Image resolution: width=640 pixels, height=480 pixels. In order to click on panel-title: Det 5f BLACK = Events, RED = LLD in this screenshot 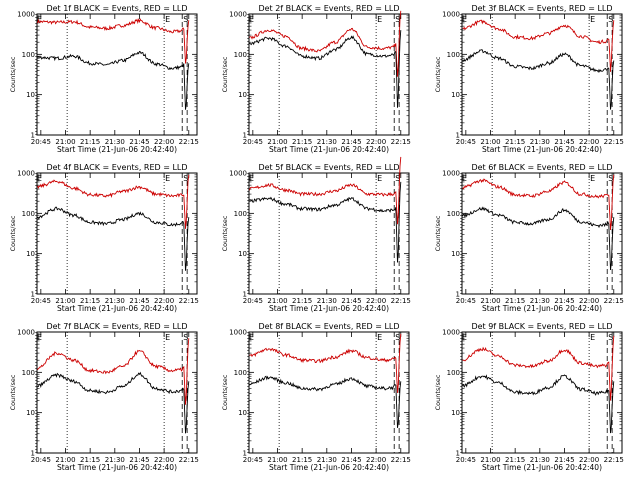, I will do `click(328, 167)`.